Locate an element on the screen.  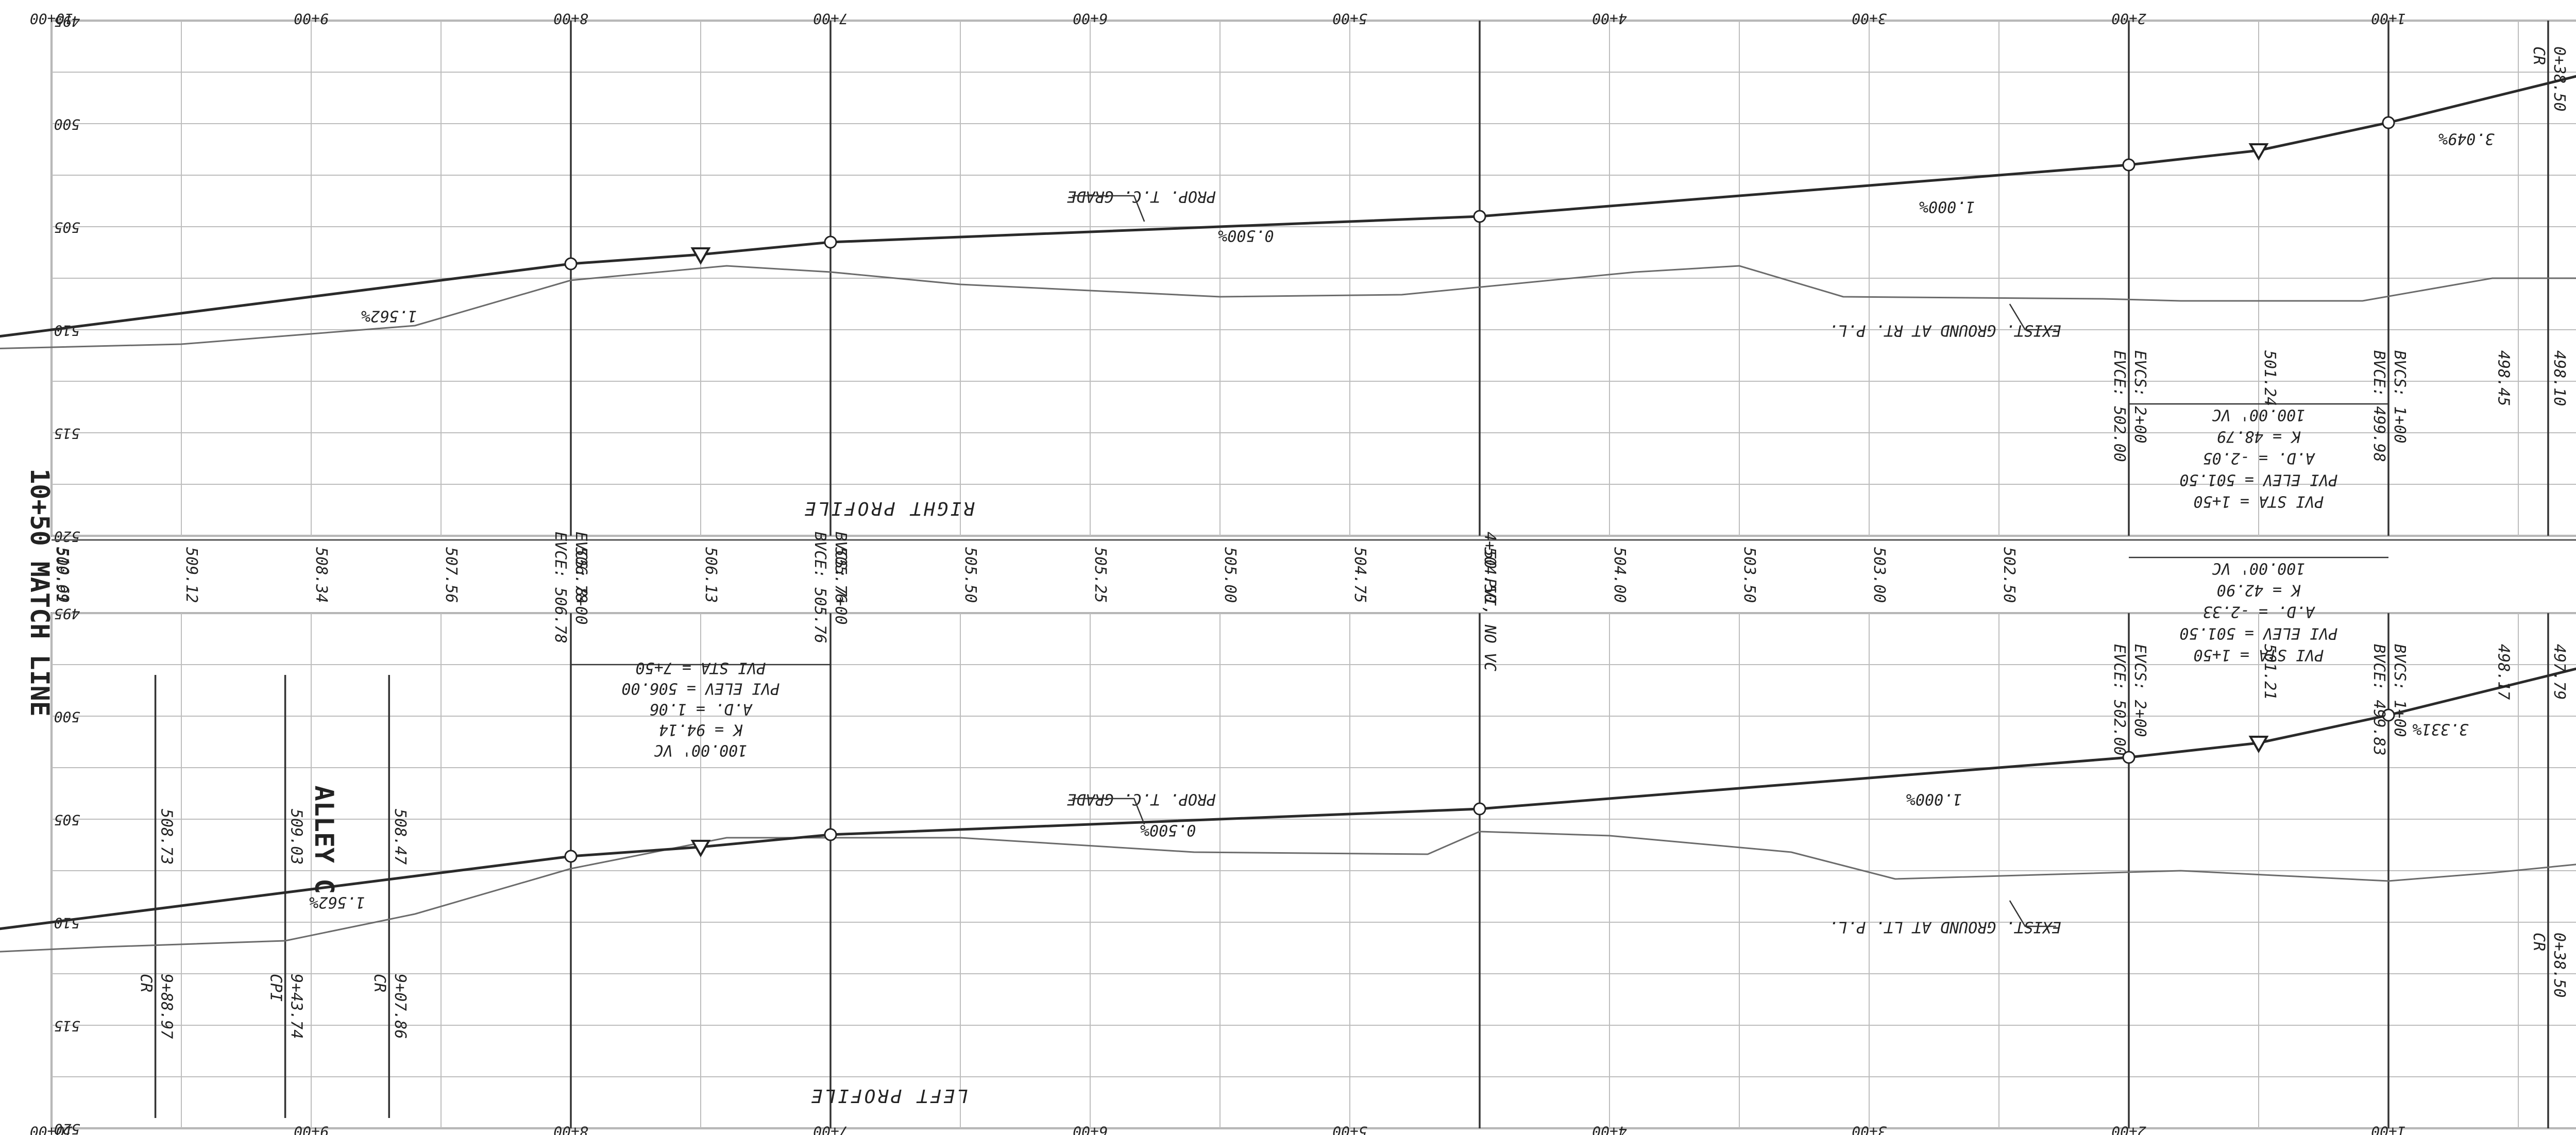
center-band-elevation: 505.00 is located at coordinates (1230, 575).